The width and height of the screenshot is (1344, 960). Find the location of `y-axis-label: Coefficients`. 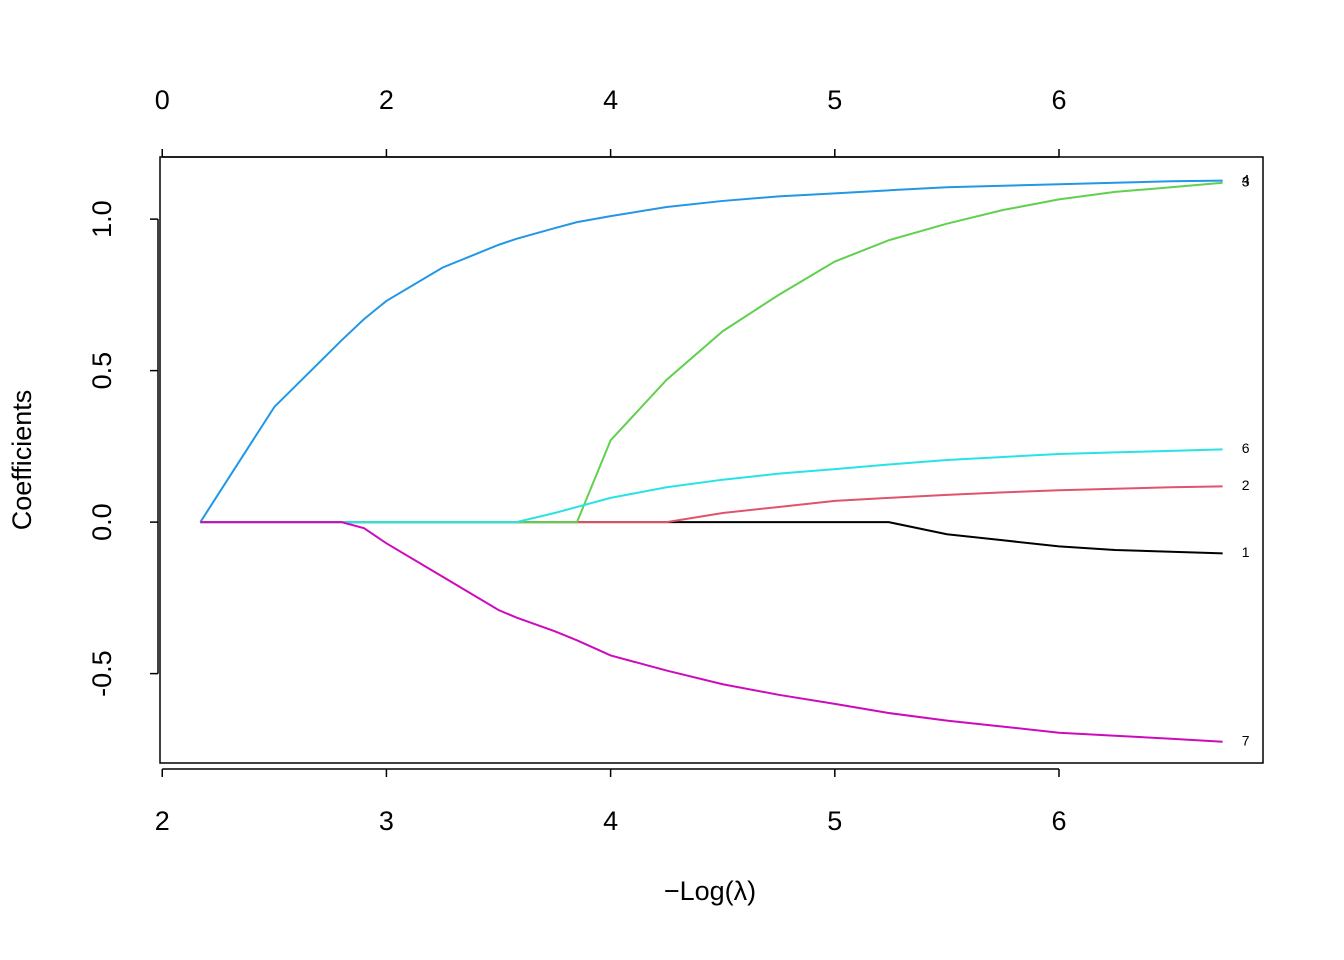

y-axis-label: Coefficients is located at coordinates (22, 460).